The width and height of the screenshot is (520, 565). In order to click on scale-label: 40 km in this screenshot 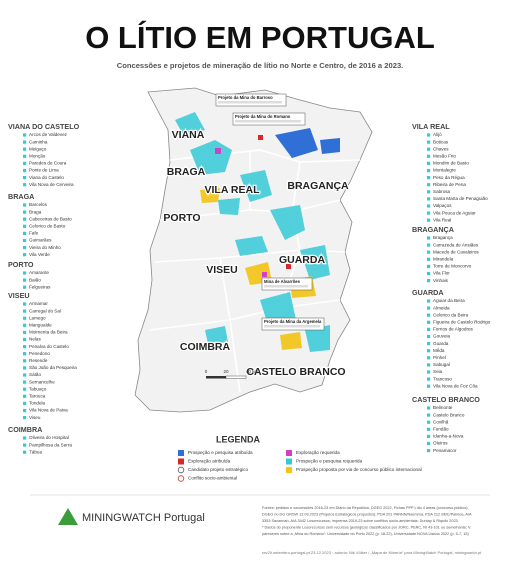, I will do `click(252, 371)`.